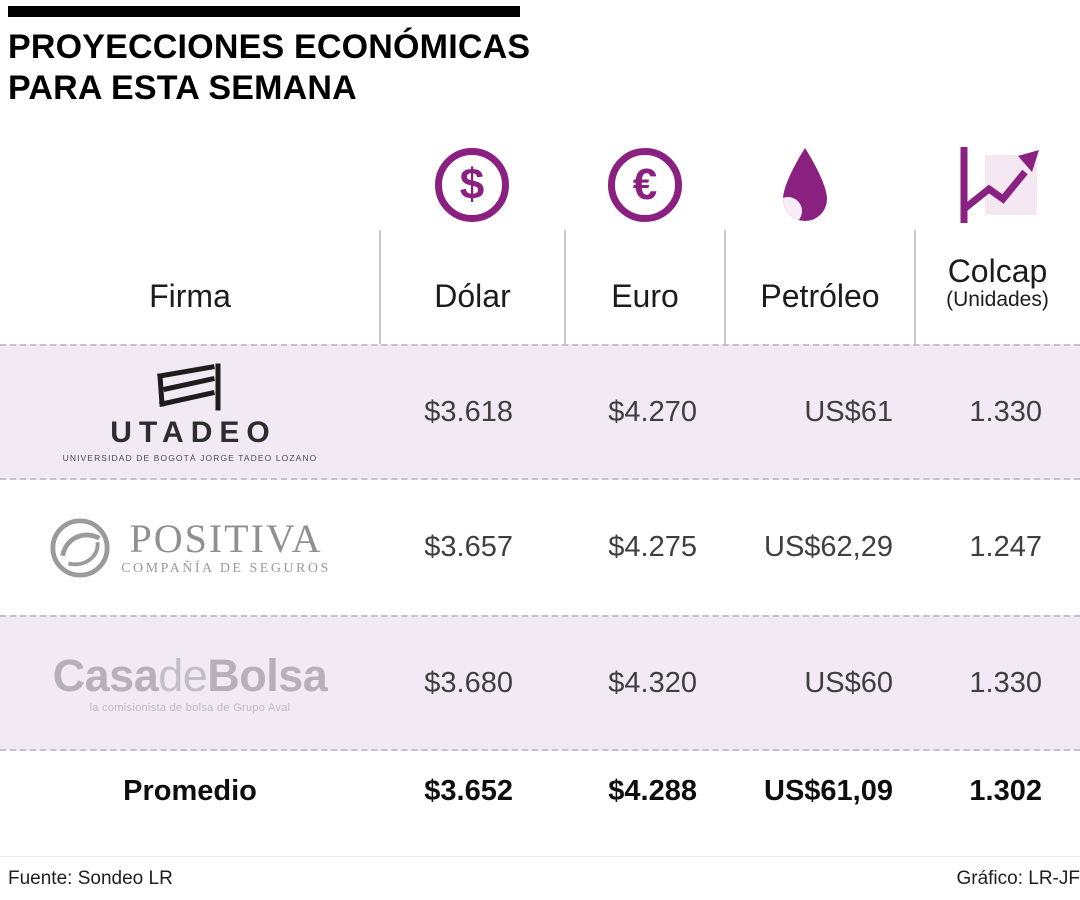  I want to click on euro-value: $4.270, so click(652, 411).